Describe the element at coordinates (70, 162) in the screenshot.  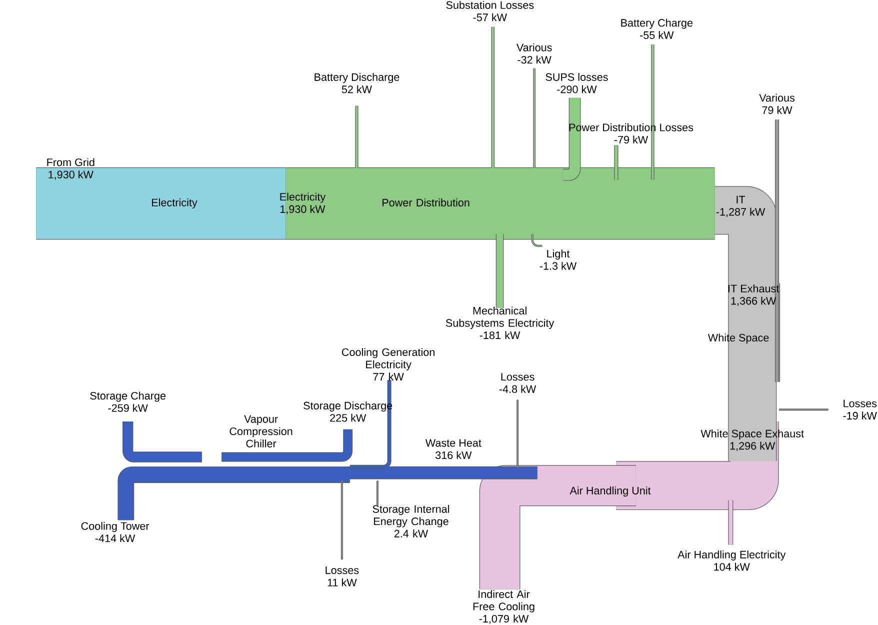
I see `category-label: From Grid` at that location.